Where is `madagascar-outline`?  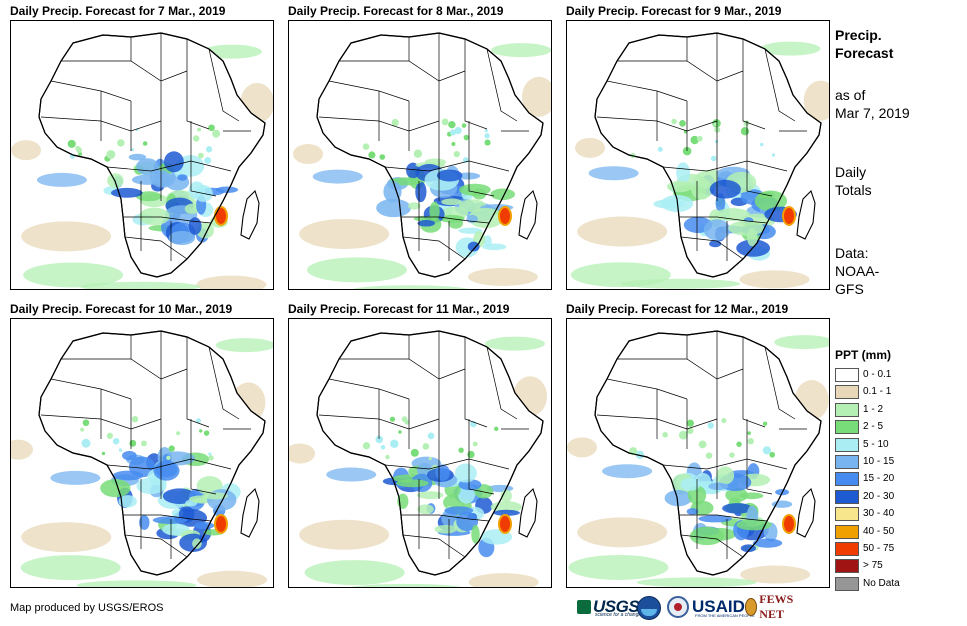
madagascar-outline is located at coordinates (250, 214).